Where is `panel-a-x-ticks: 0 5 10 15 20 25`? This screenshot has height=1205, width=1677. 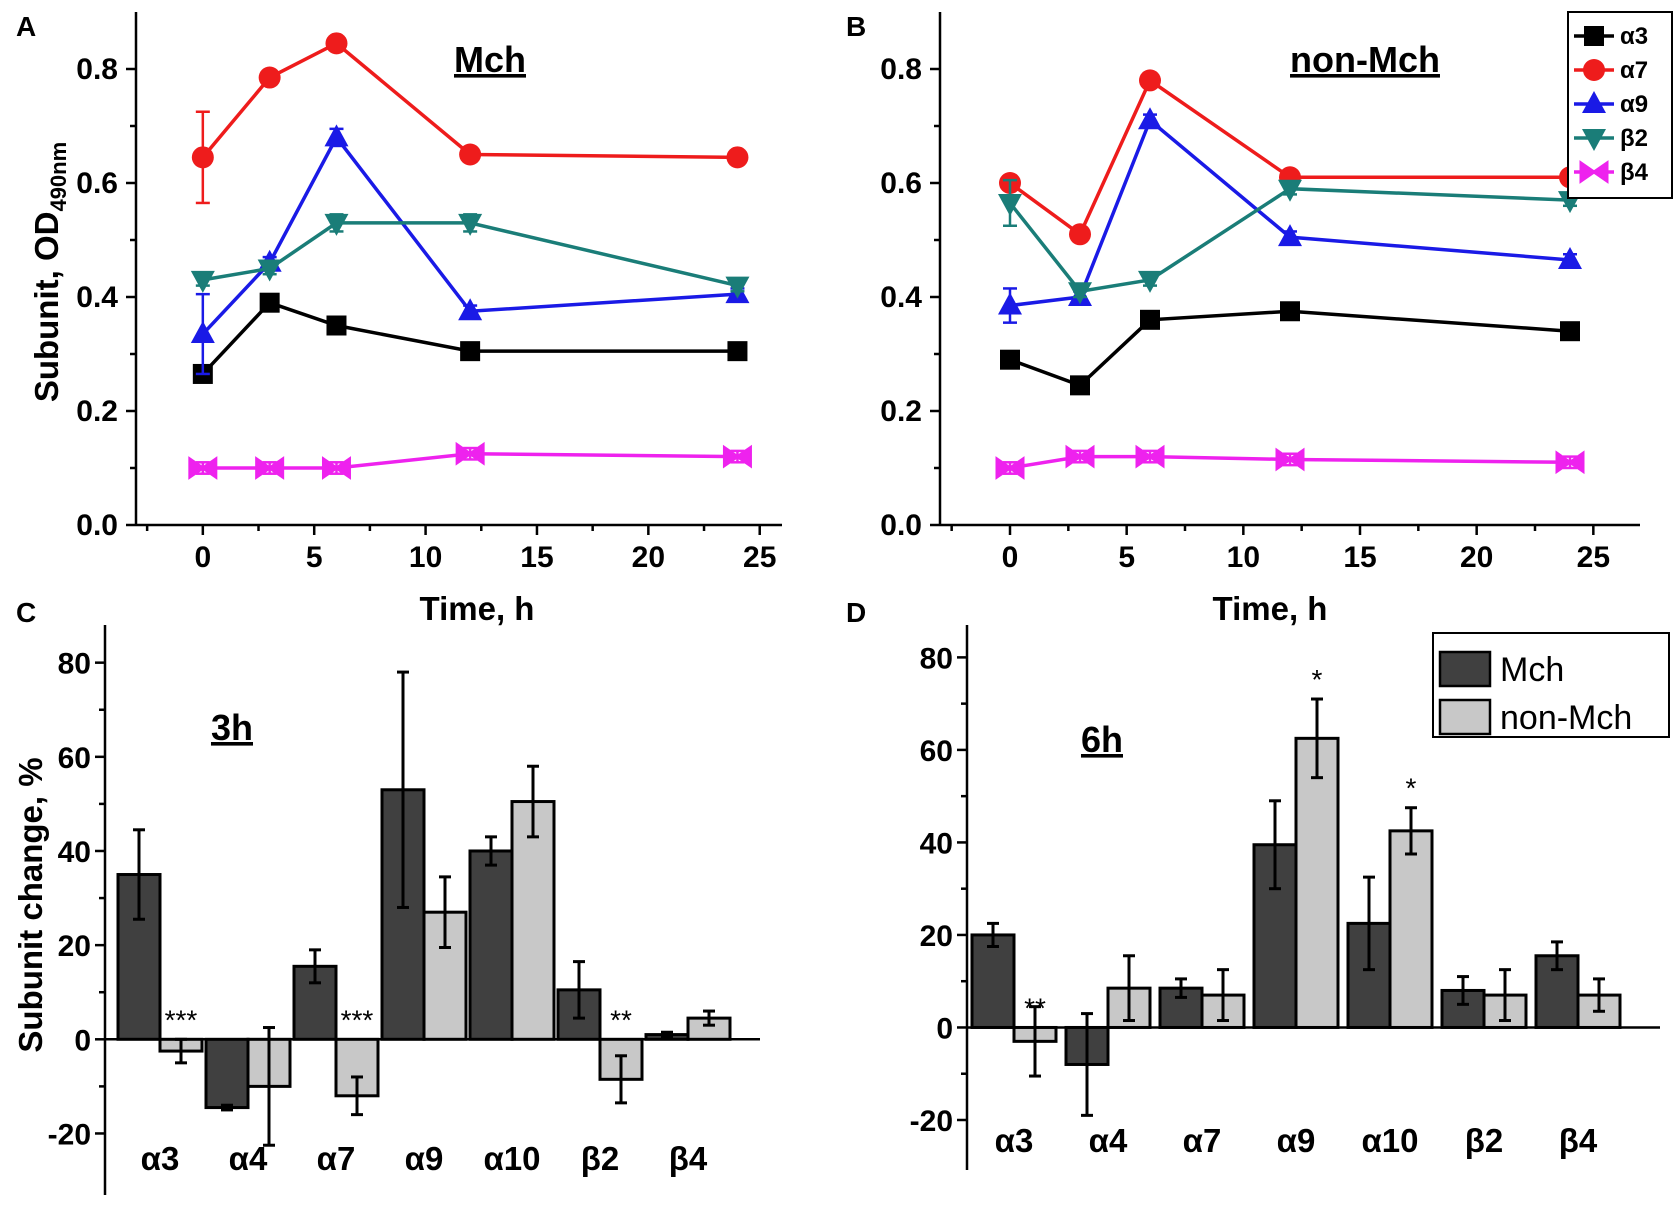 panel-a-x-ticks: 0 5 10 15 20 25 is located at coordinates (460, 549).